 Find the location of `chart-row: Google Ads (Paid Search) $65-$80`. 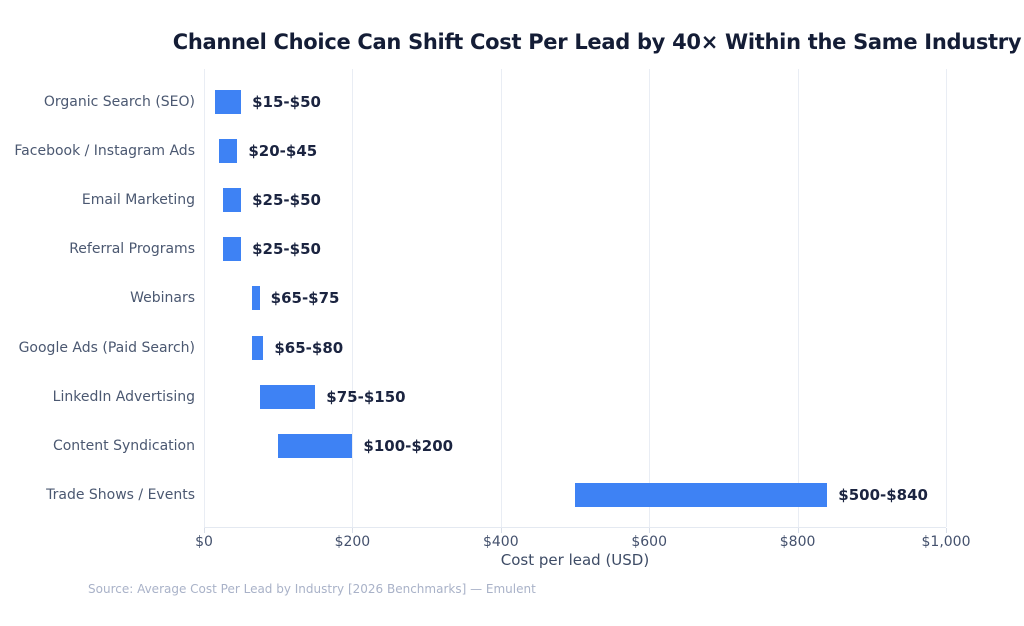

chart-row: Google Ads (Paid Search) $65-$80 is located at coordinates (473, 347).